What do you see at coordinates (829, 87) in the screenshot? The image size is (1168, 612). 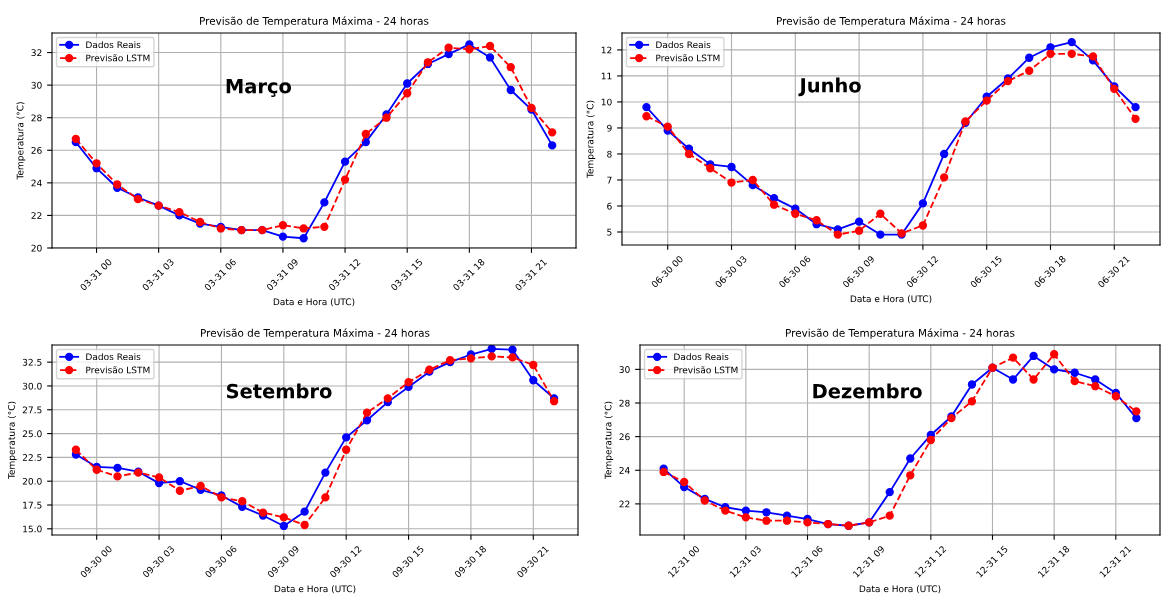 I see `annotation: Junho` at bounding box center [829, 87].